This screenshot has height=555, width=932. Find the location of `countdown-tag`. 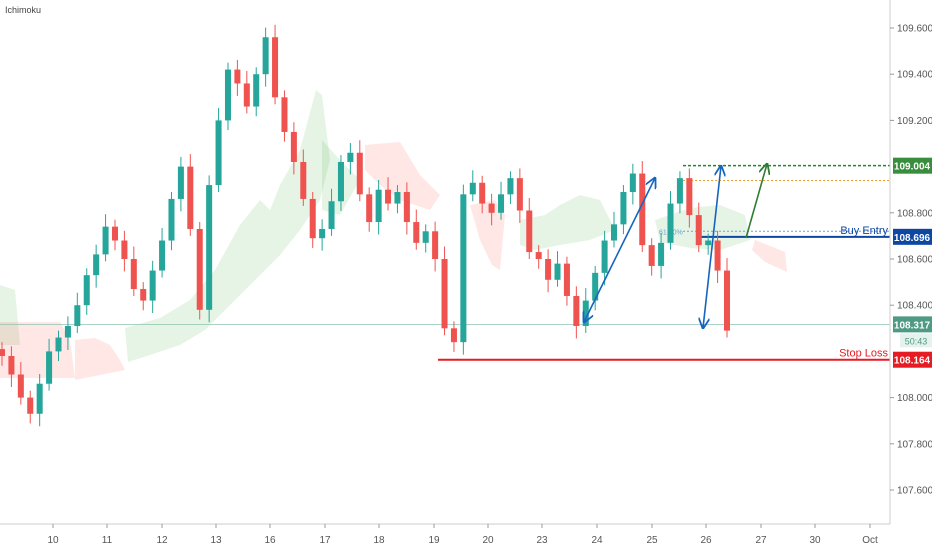

countdown-tag is located at coordinates (916, 340).